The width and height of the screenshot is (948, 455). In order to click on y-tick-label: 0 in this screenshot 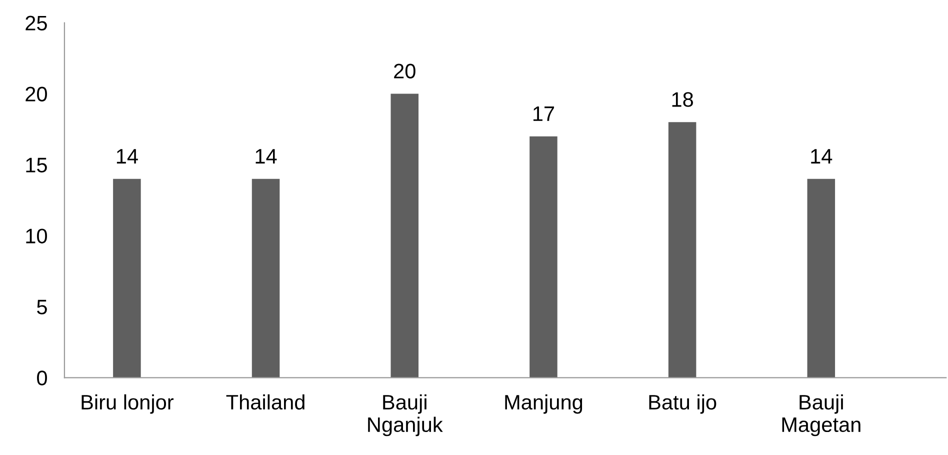, I will do `click(42, 378)`.